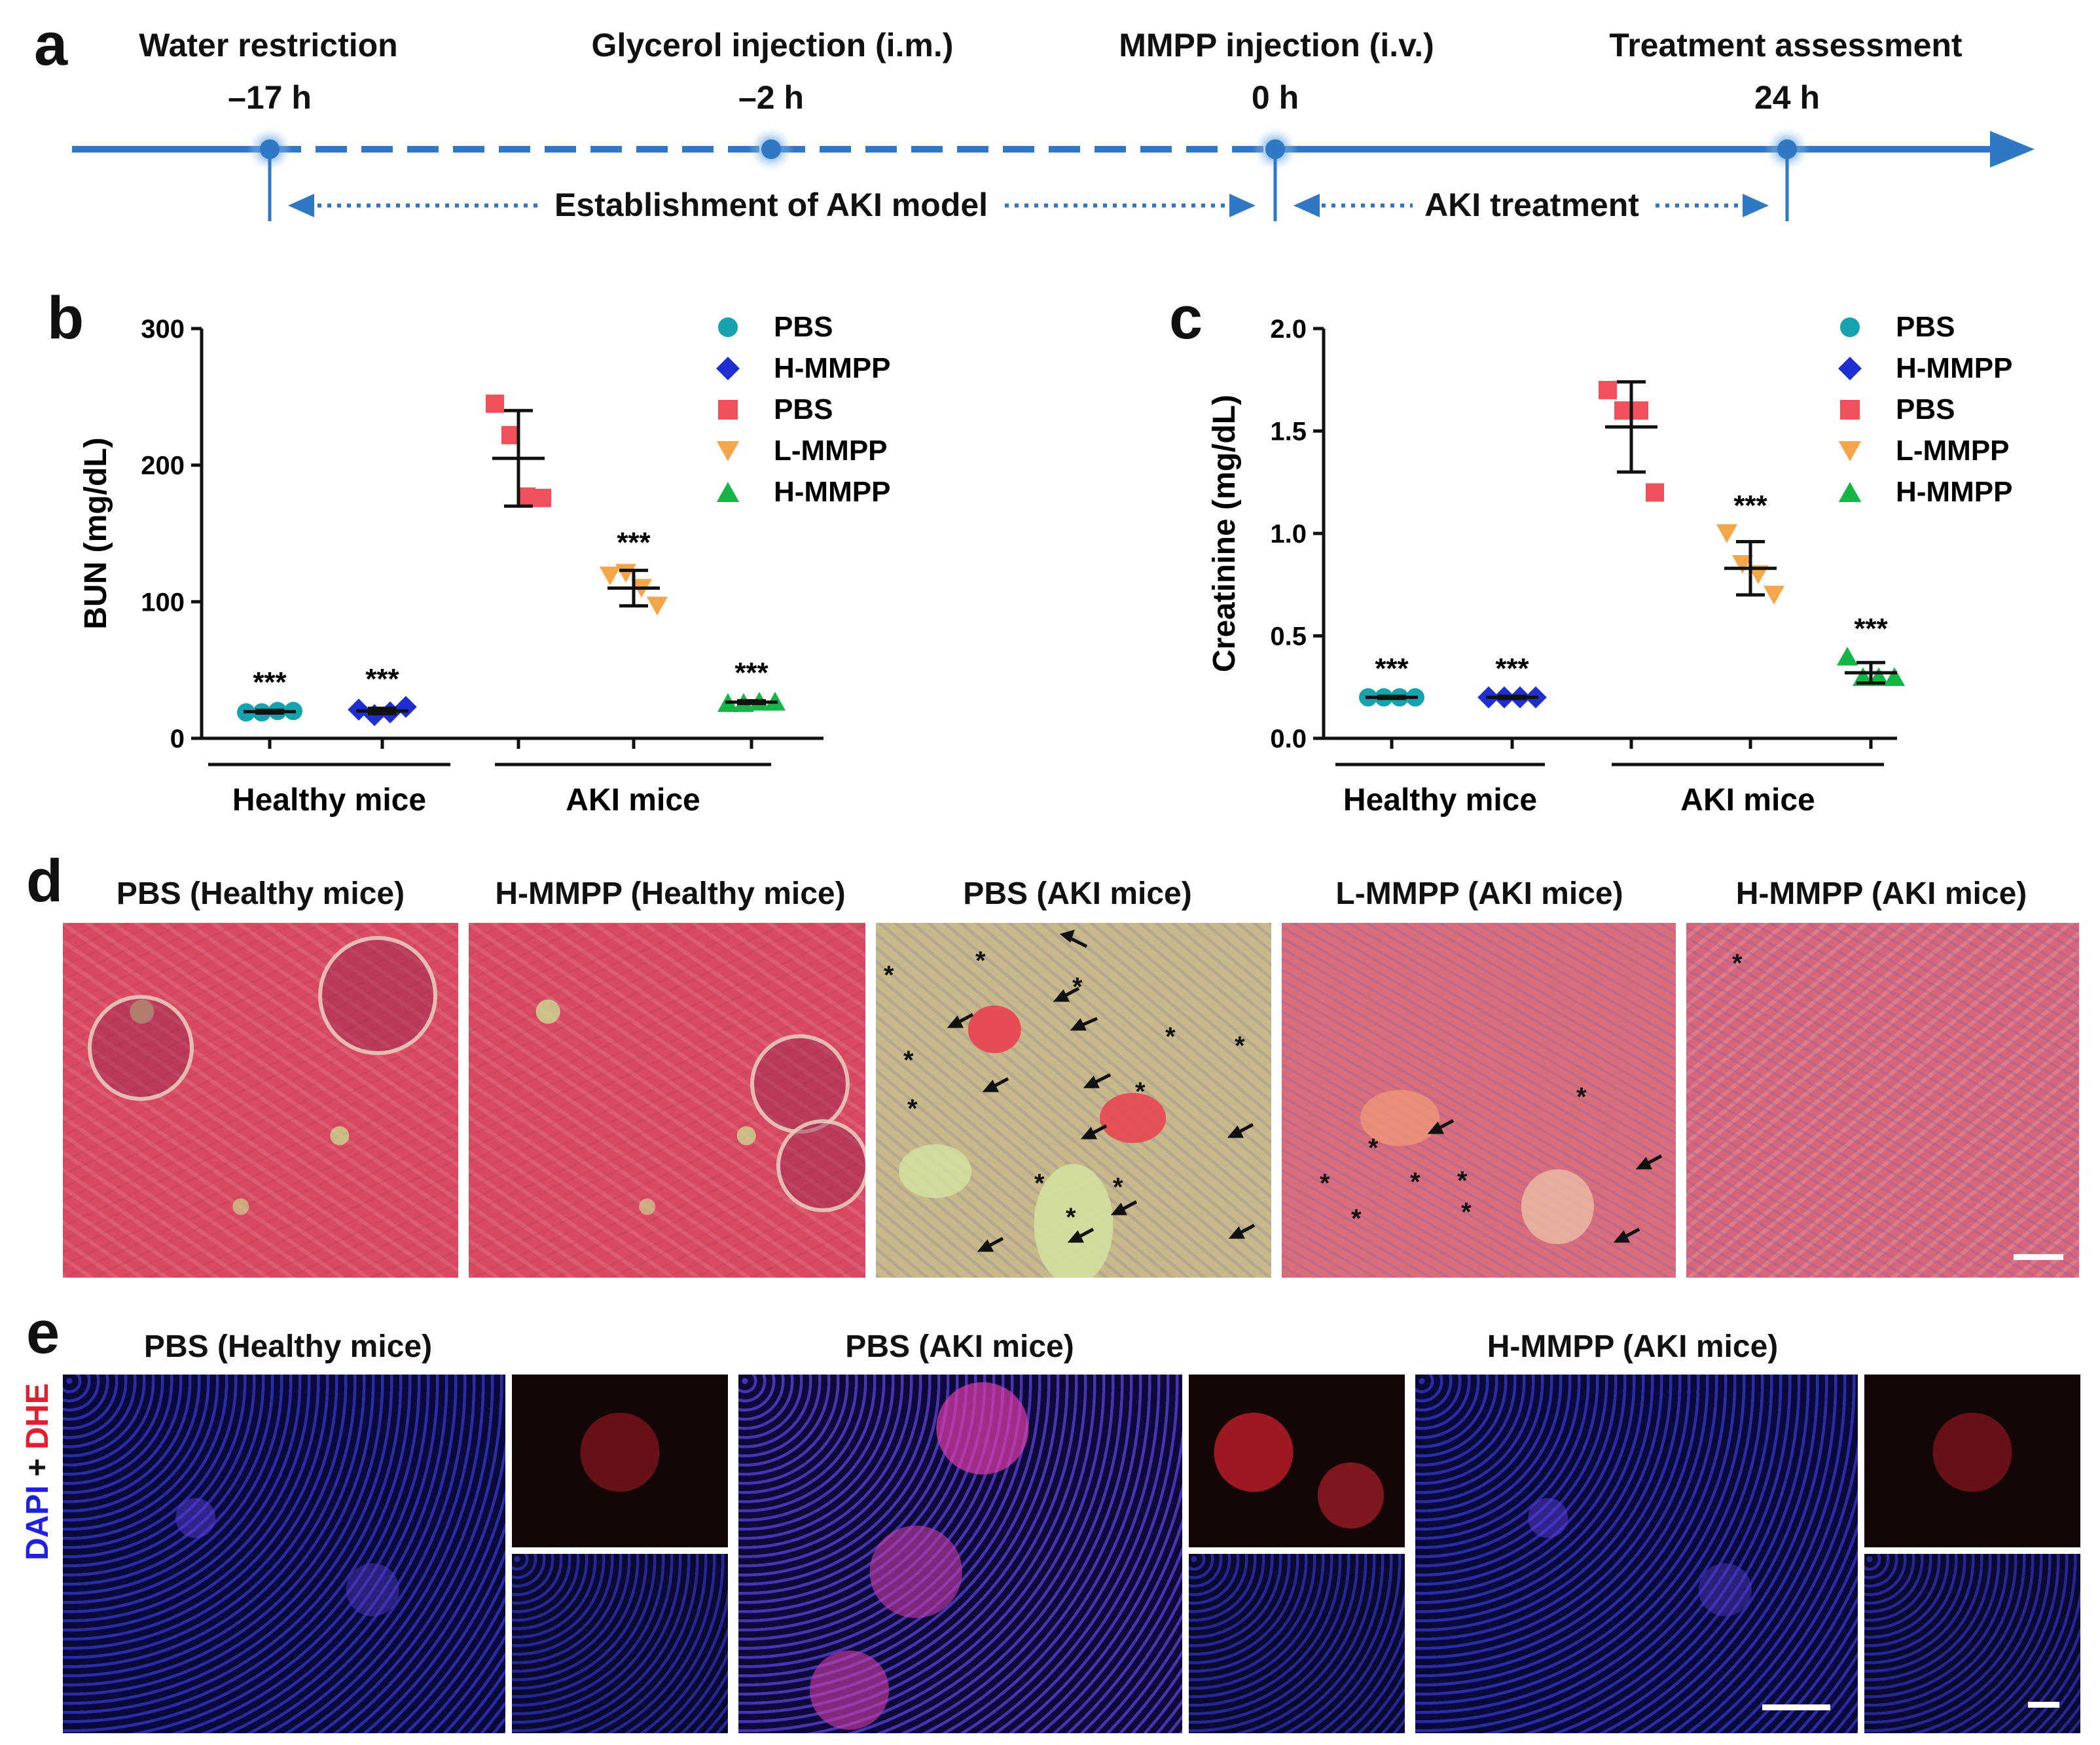 This screenshot has width=2100, height=1745. I want to click on fluorescence-dapi-pbs-aki, so click(1297, 1643).